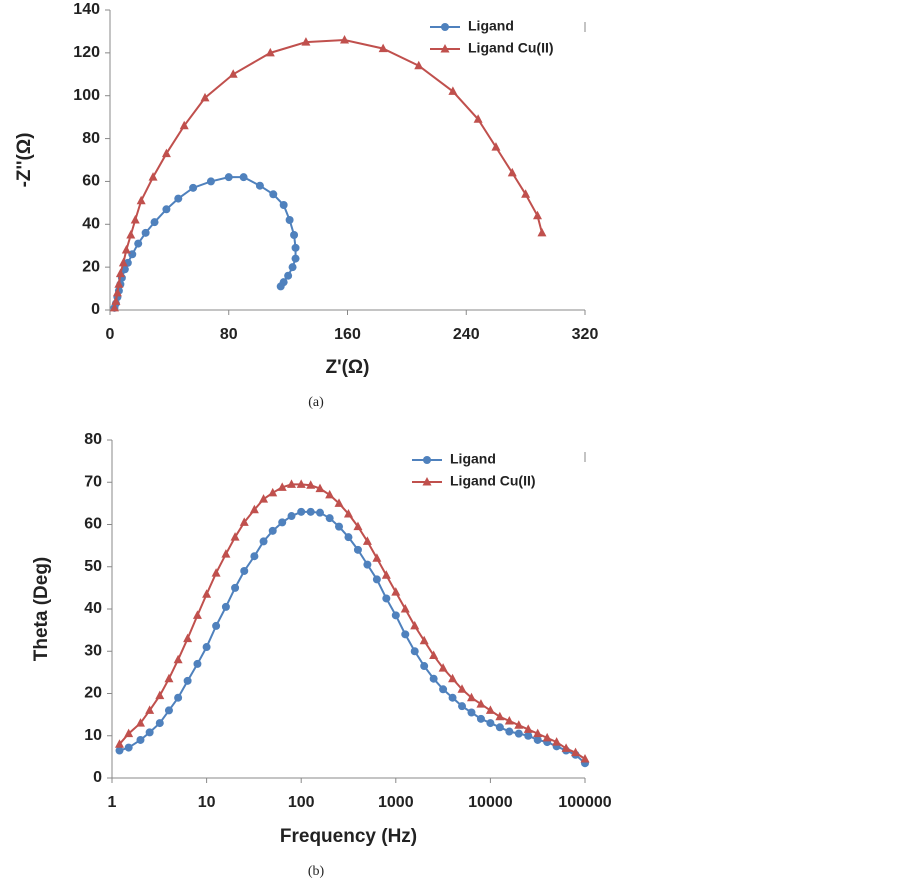 The width and height of the screenshot is (903, 885). I want to click on x-tick-label: 320, so click(585, 334).